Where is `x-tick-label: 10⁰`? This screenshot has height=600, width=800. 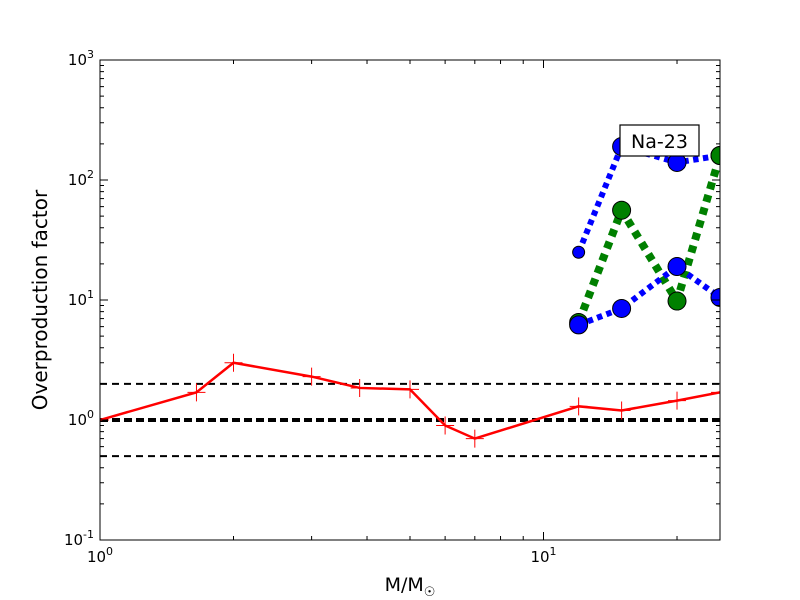 x-tick-label: 10⁰ is located at coordinates (100, 555).